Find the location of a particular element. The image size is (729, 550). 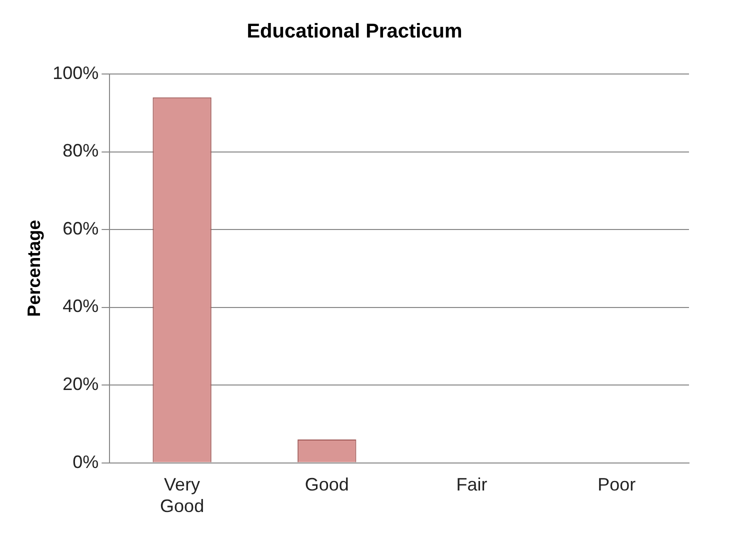

y-tick-label: 100% is located at coordinates (75, 72).